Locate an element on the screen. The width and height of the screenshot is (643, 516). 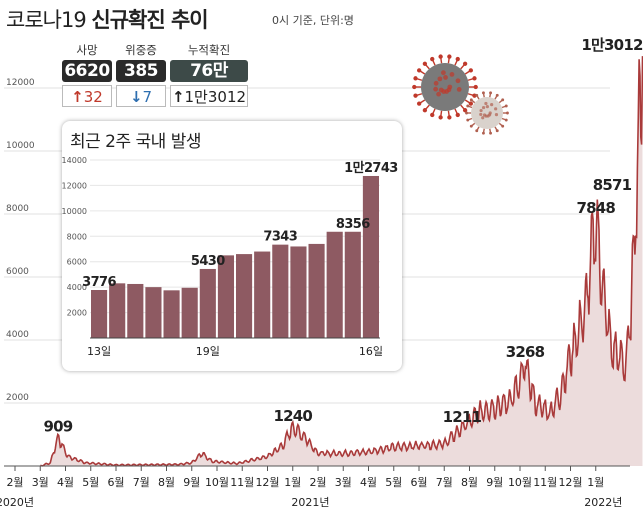
inset-y-tick-label: 8000 is located at coordinates (77, 236).